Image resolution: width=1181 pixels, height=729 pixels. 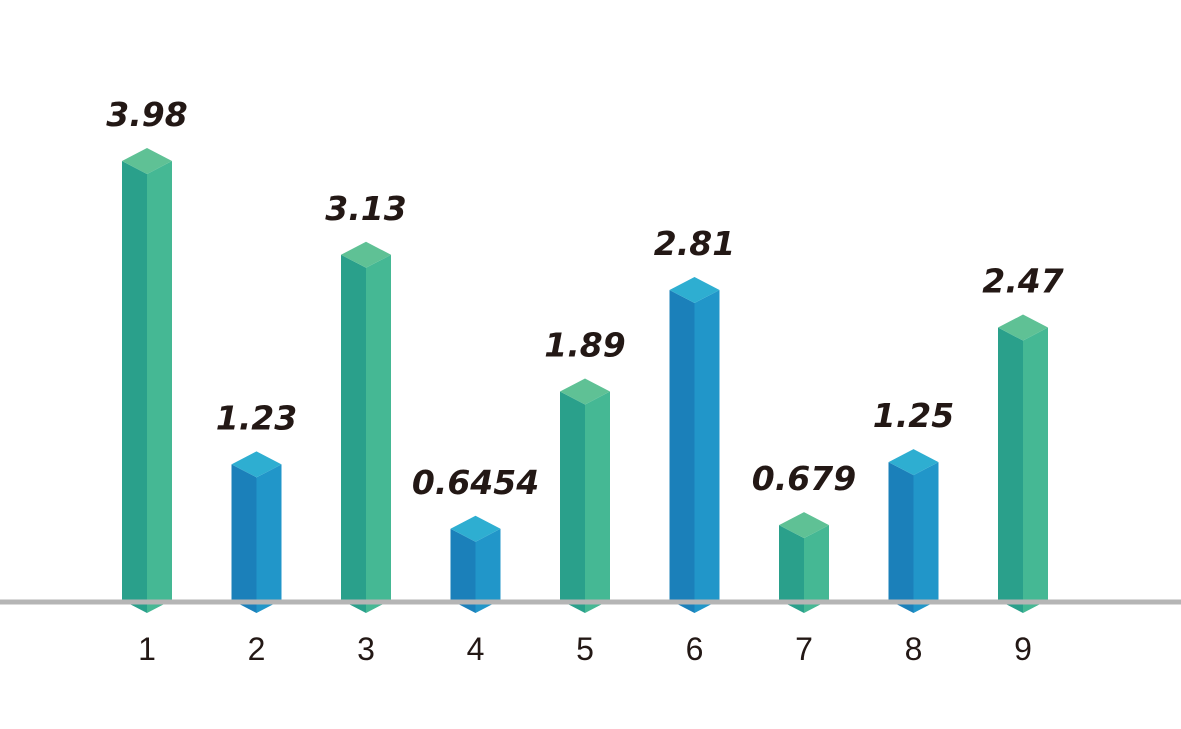 I want to click on x-tick-label: 4, so click(x=476, y=649).